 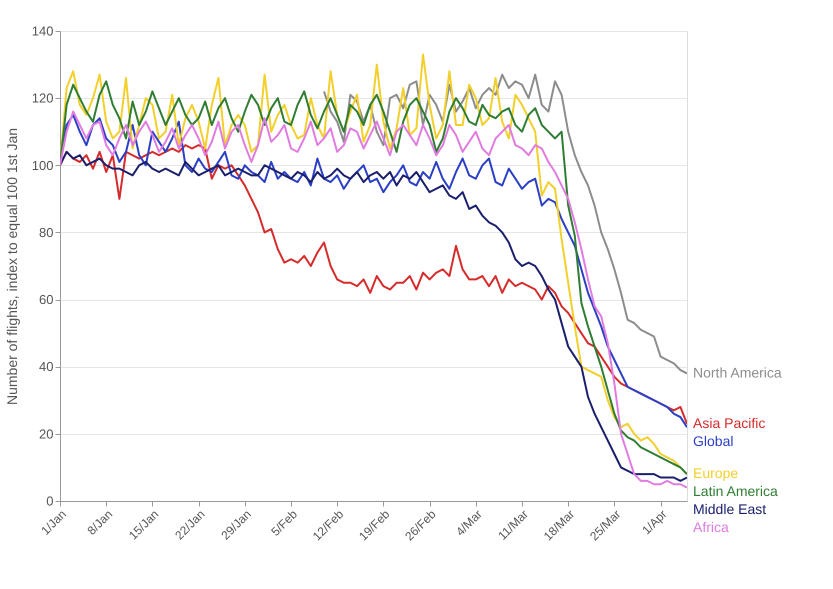 I want to click on y-tick-label: 60, so click(x=46, y=300).